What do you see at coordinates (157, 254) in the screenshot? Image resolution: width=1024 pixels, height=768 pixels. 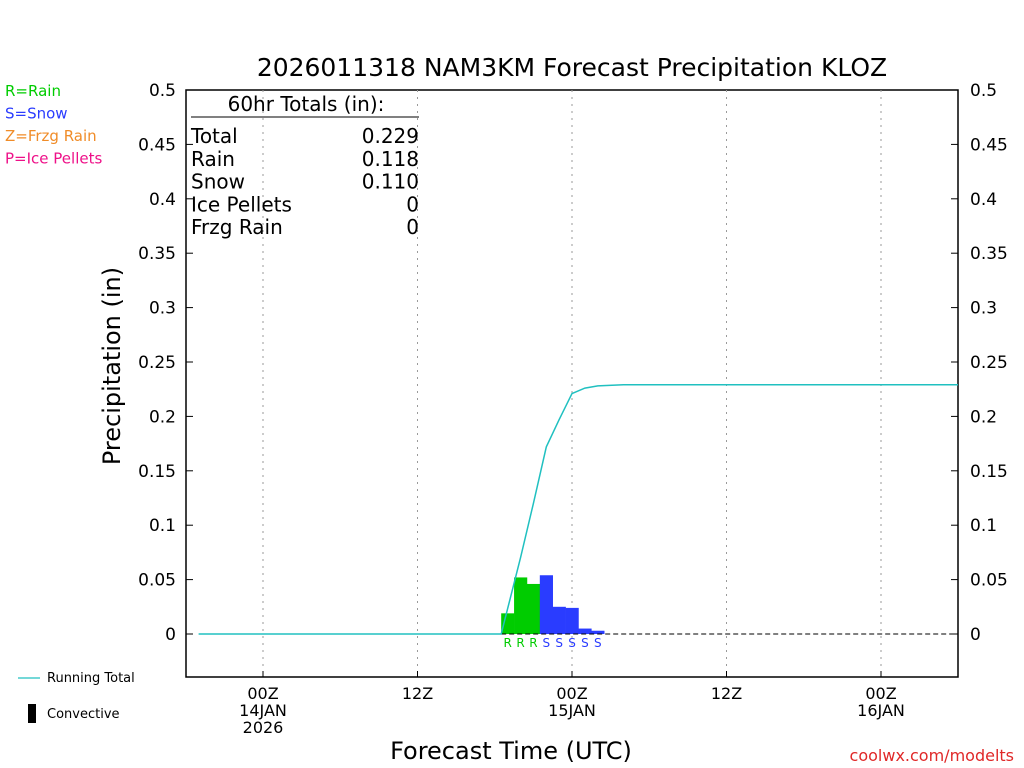 I see `y-tick-label-left: 0.35` at bounding box center [157, 254].